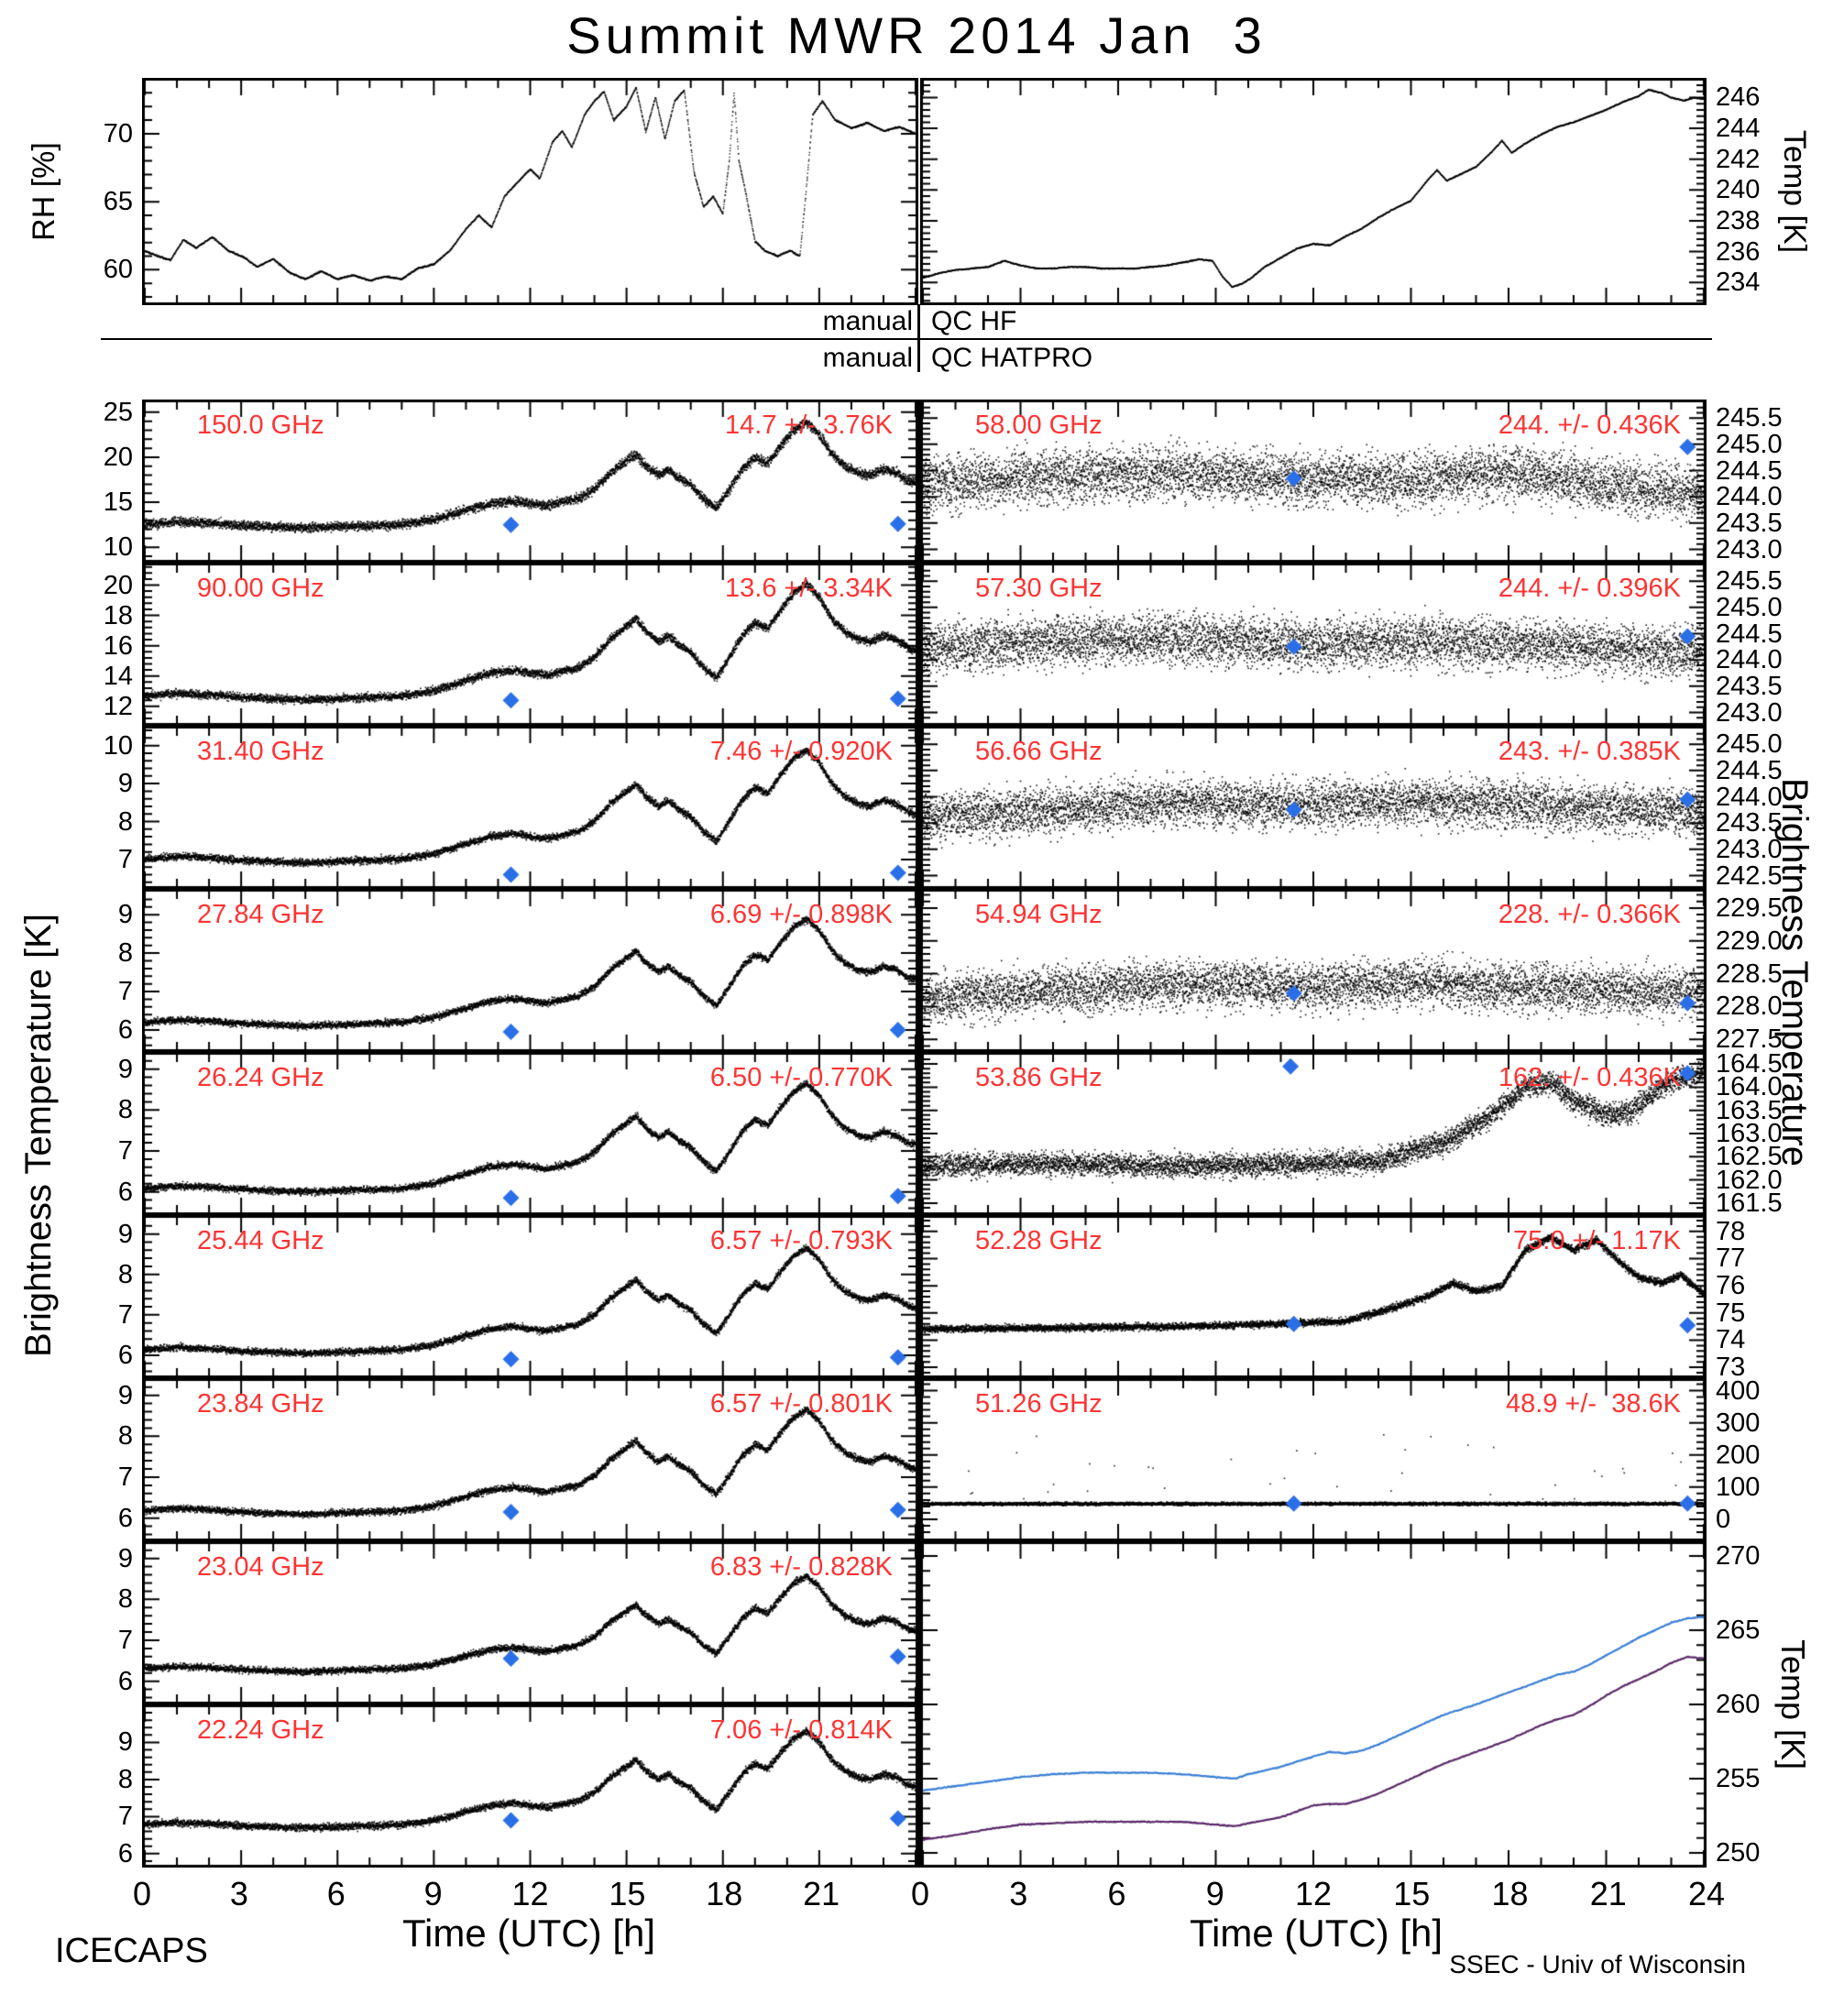 The width and height of the screenshot is (1833, 2016). Describe the element at coordinates (118, 585) in the screenshot. I see `ytick-label: 20` at that location.